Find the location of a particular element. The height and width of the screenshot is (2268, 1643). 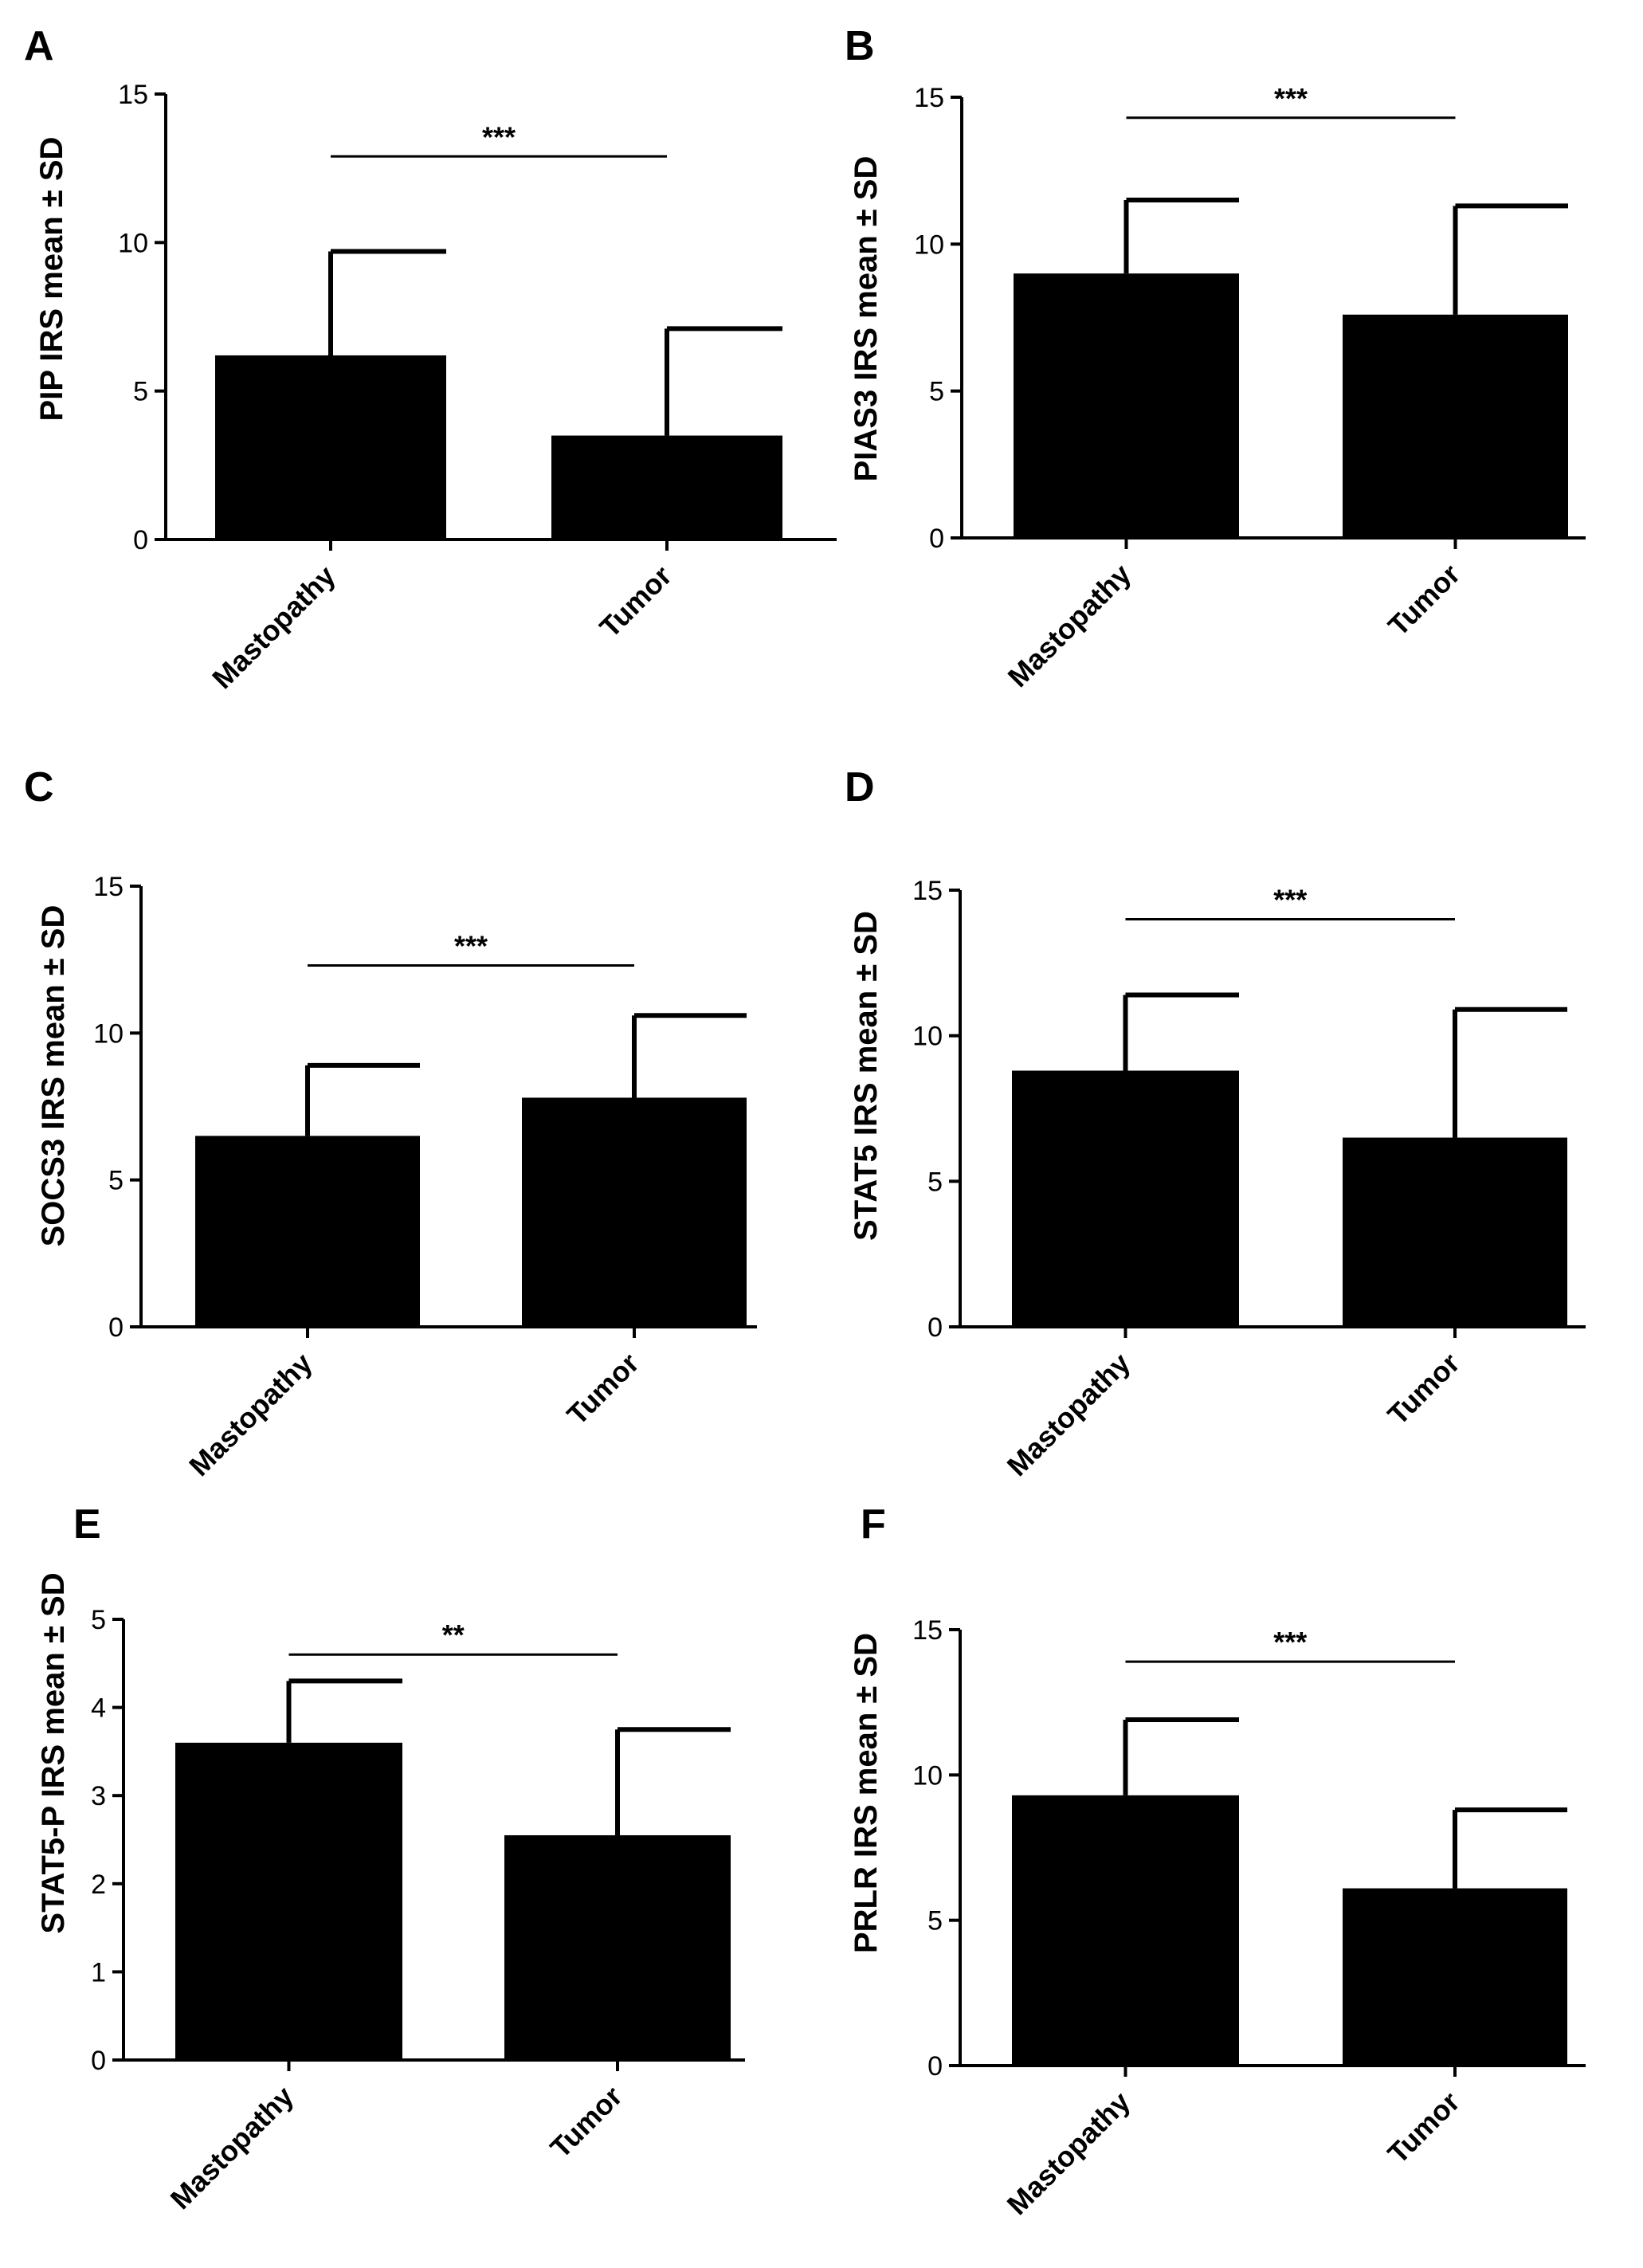

y-tick-label: 2 is located at coordinates (98, 1885).